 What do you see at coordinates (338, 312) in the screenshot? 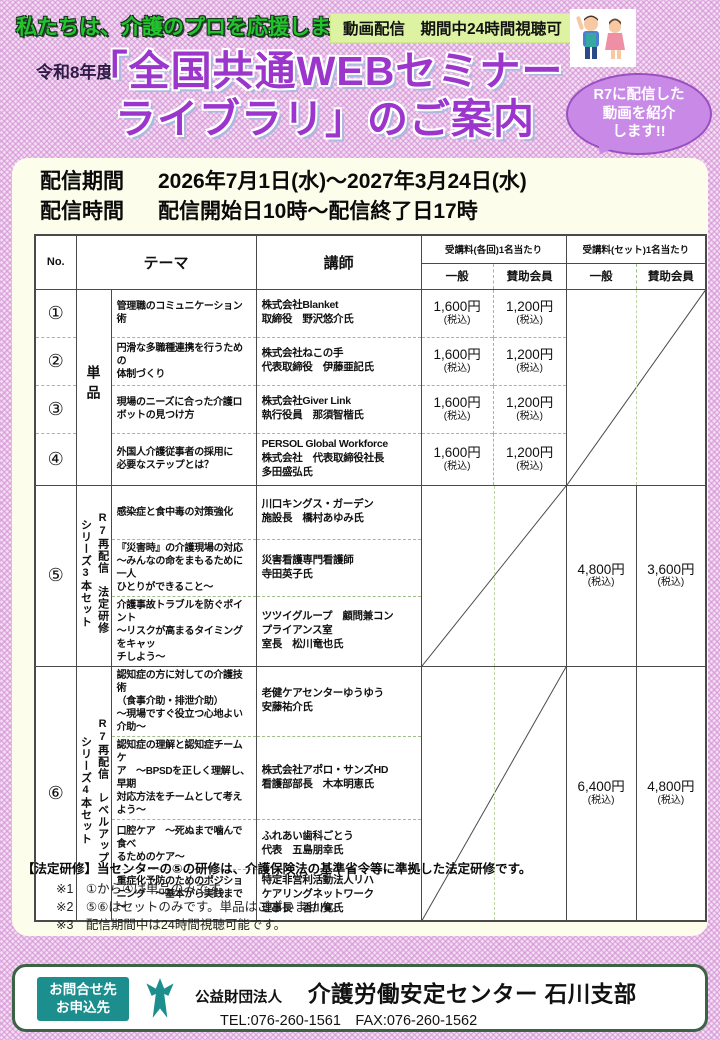
I see `lecturer-cell: 株式会社Blanket 取締役 野沢悠介氏` at bounding box center [338, 312].